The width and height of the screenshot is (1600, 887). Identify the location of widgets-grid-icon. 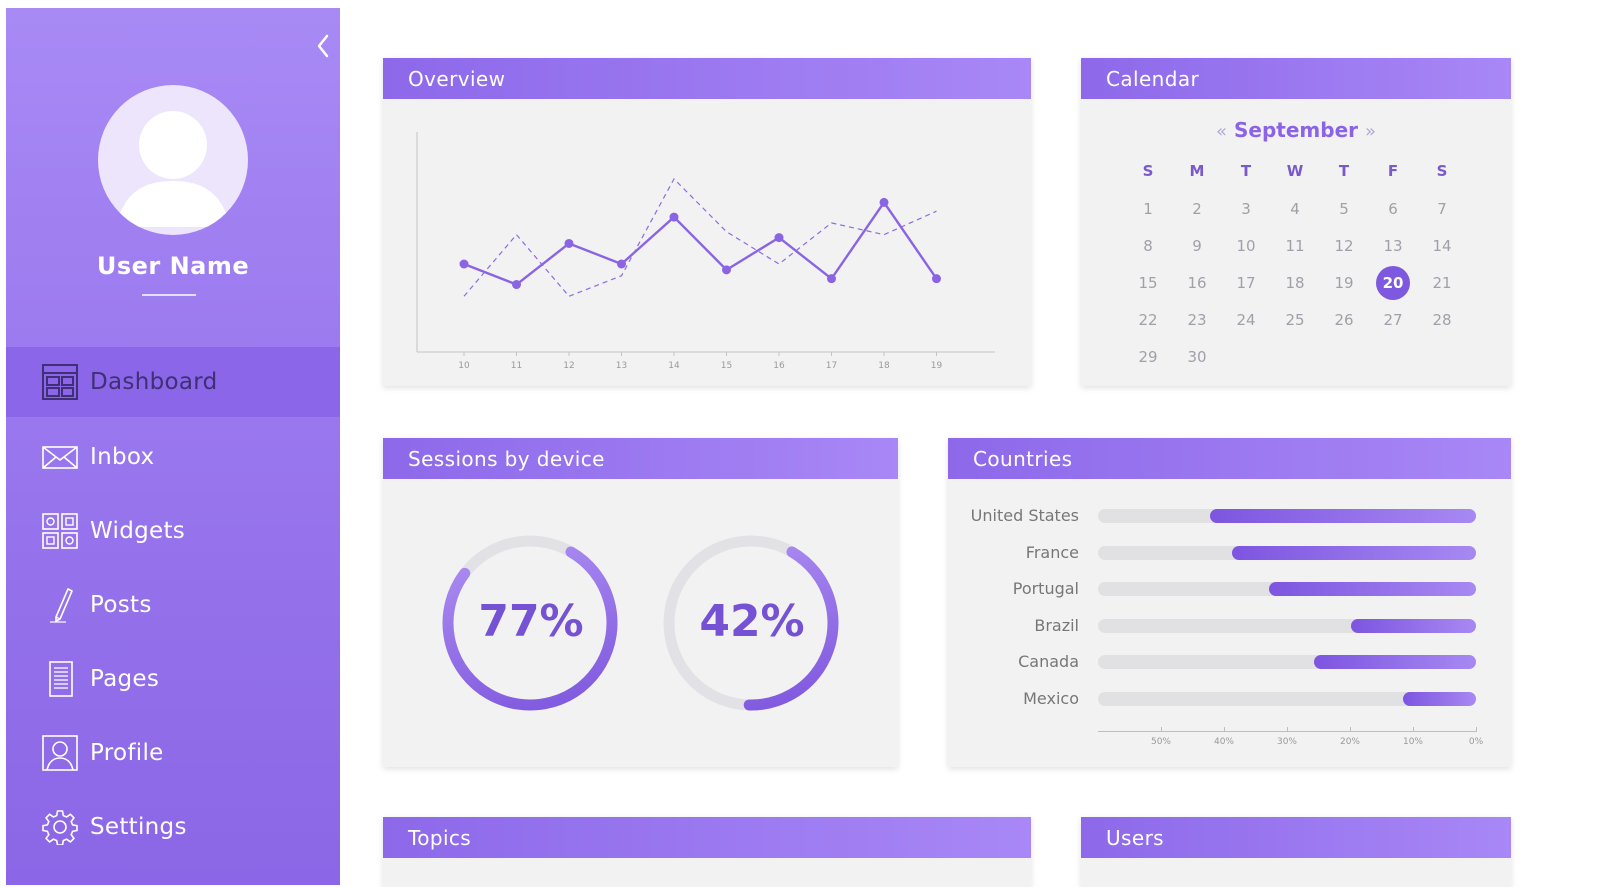
(60, 531).